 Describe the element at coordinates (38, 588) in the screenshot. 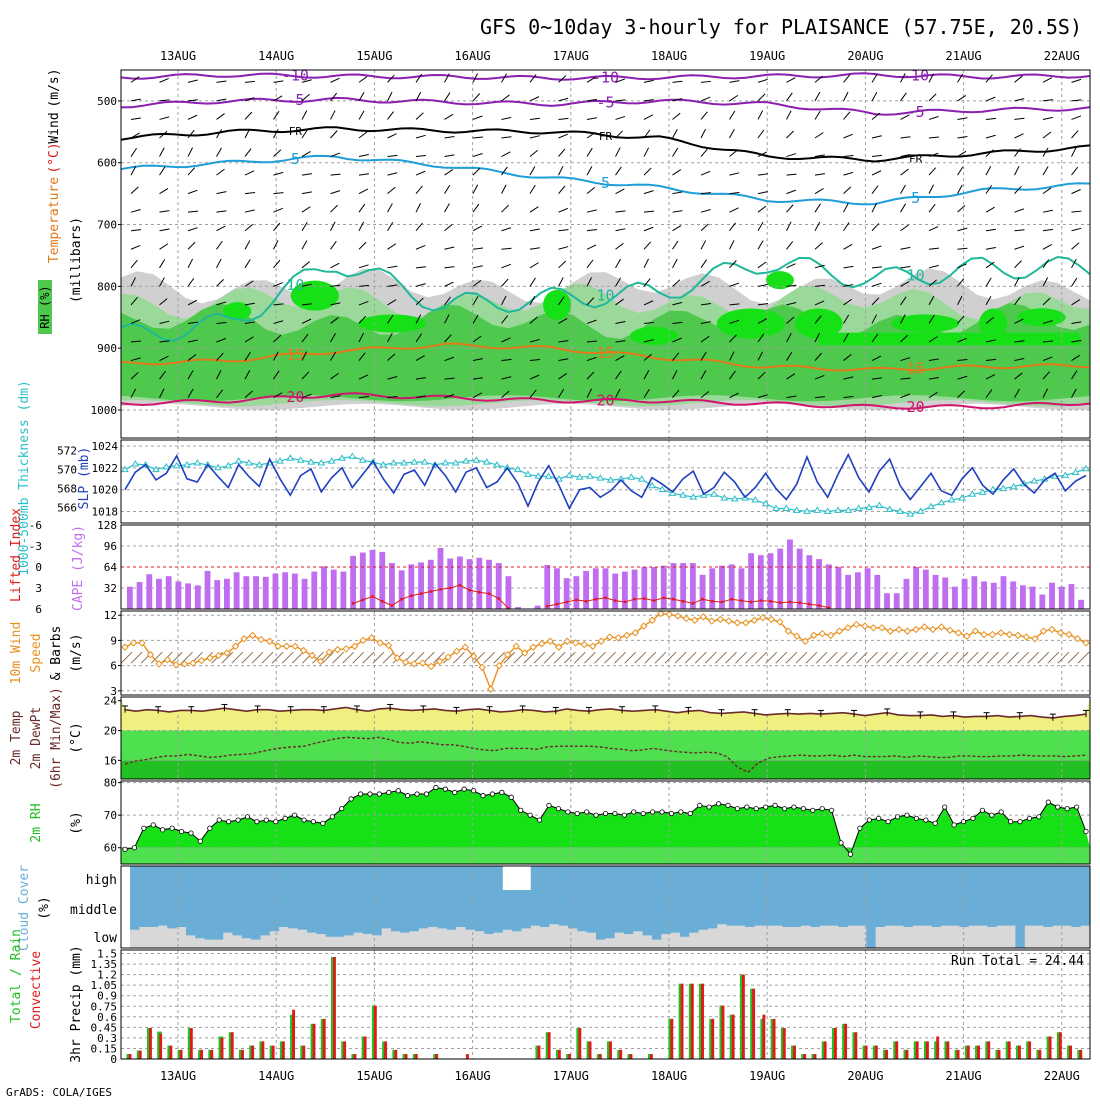

I see `lifted-tick-label: 3` at that location.